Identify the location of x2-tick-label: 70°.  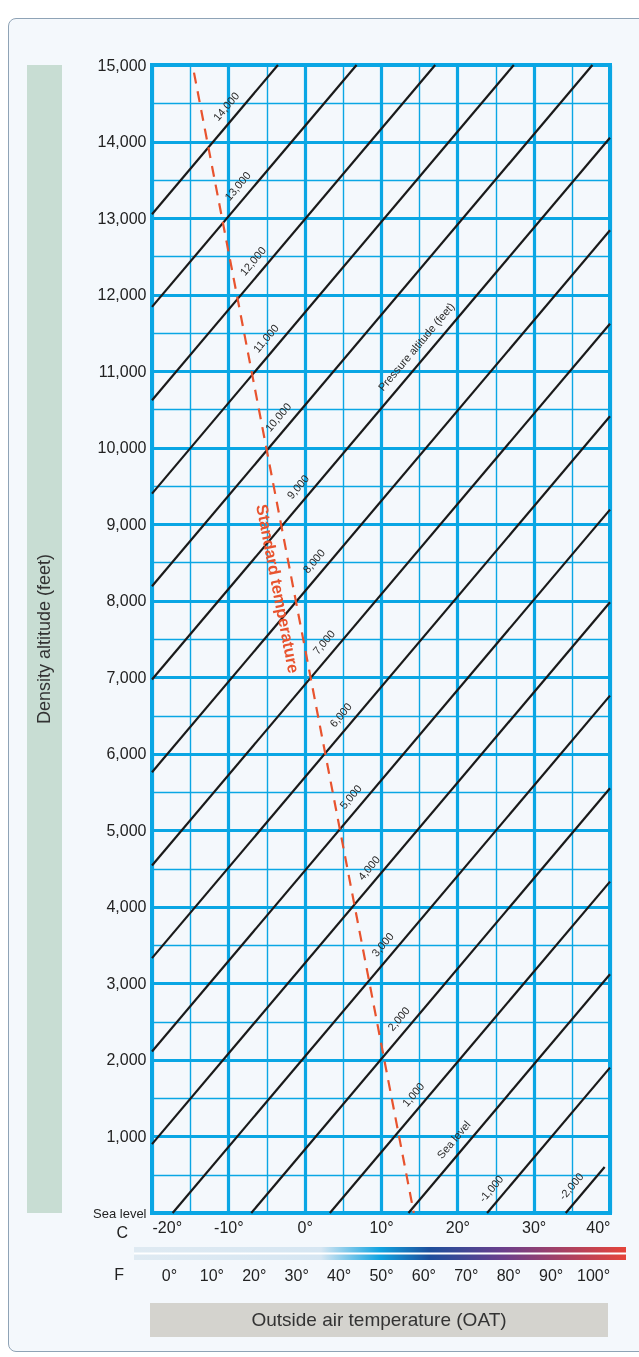
(466, 1275).